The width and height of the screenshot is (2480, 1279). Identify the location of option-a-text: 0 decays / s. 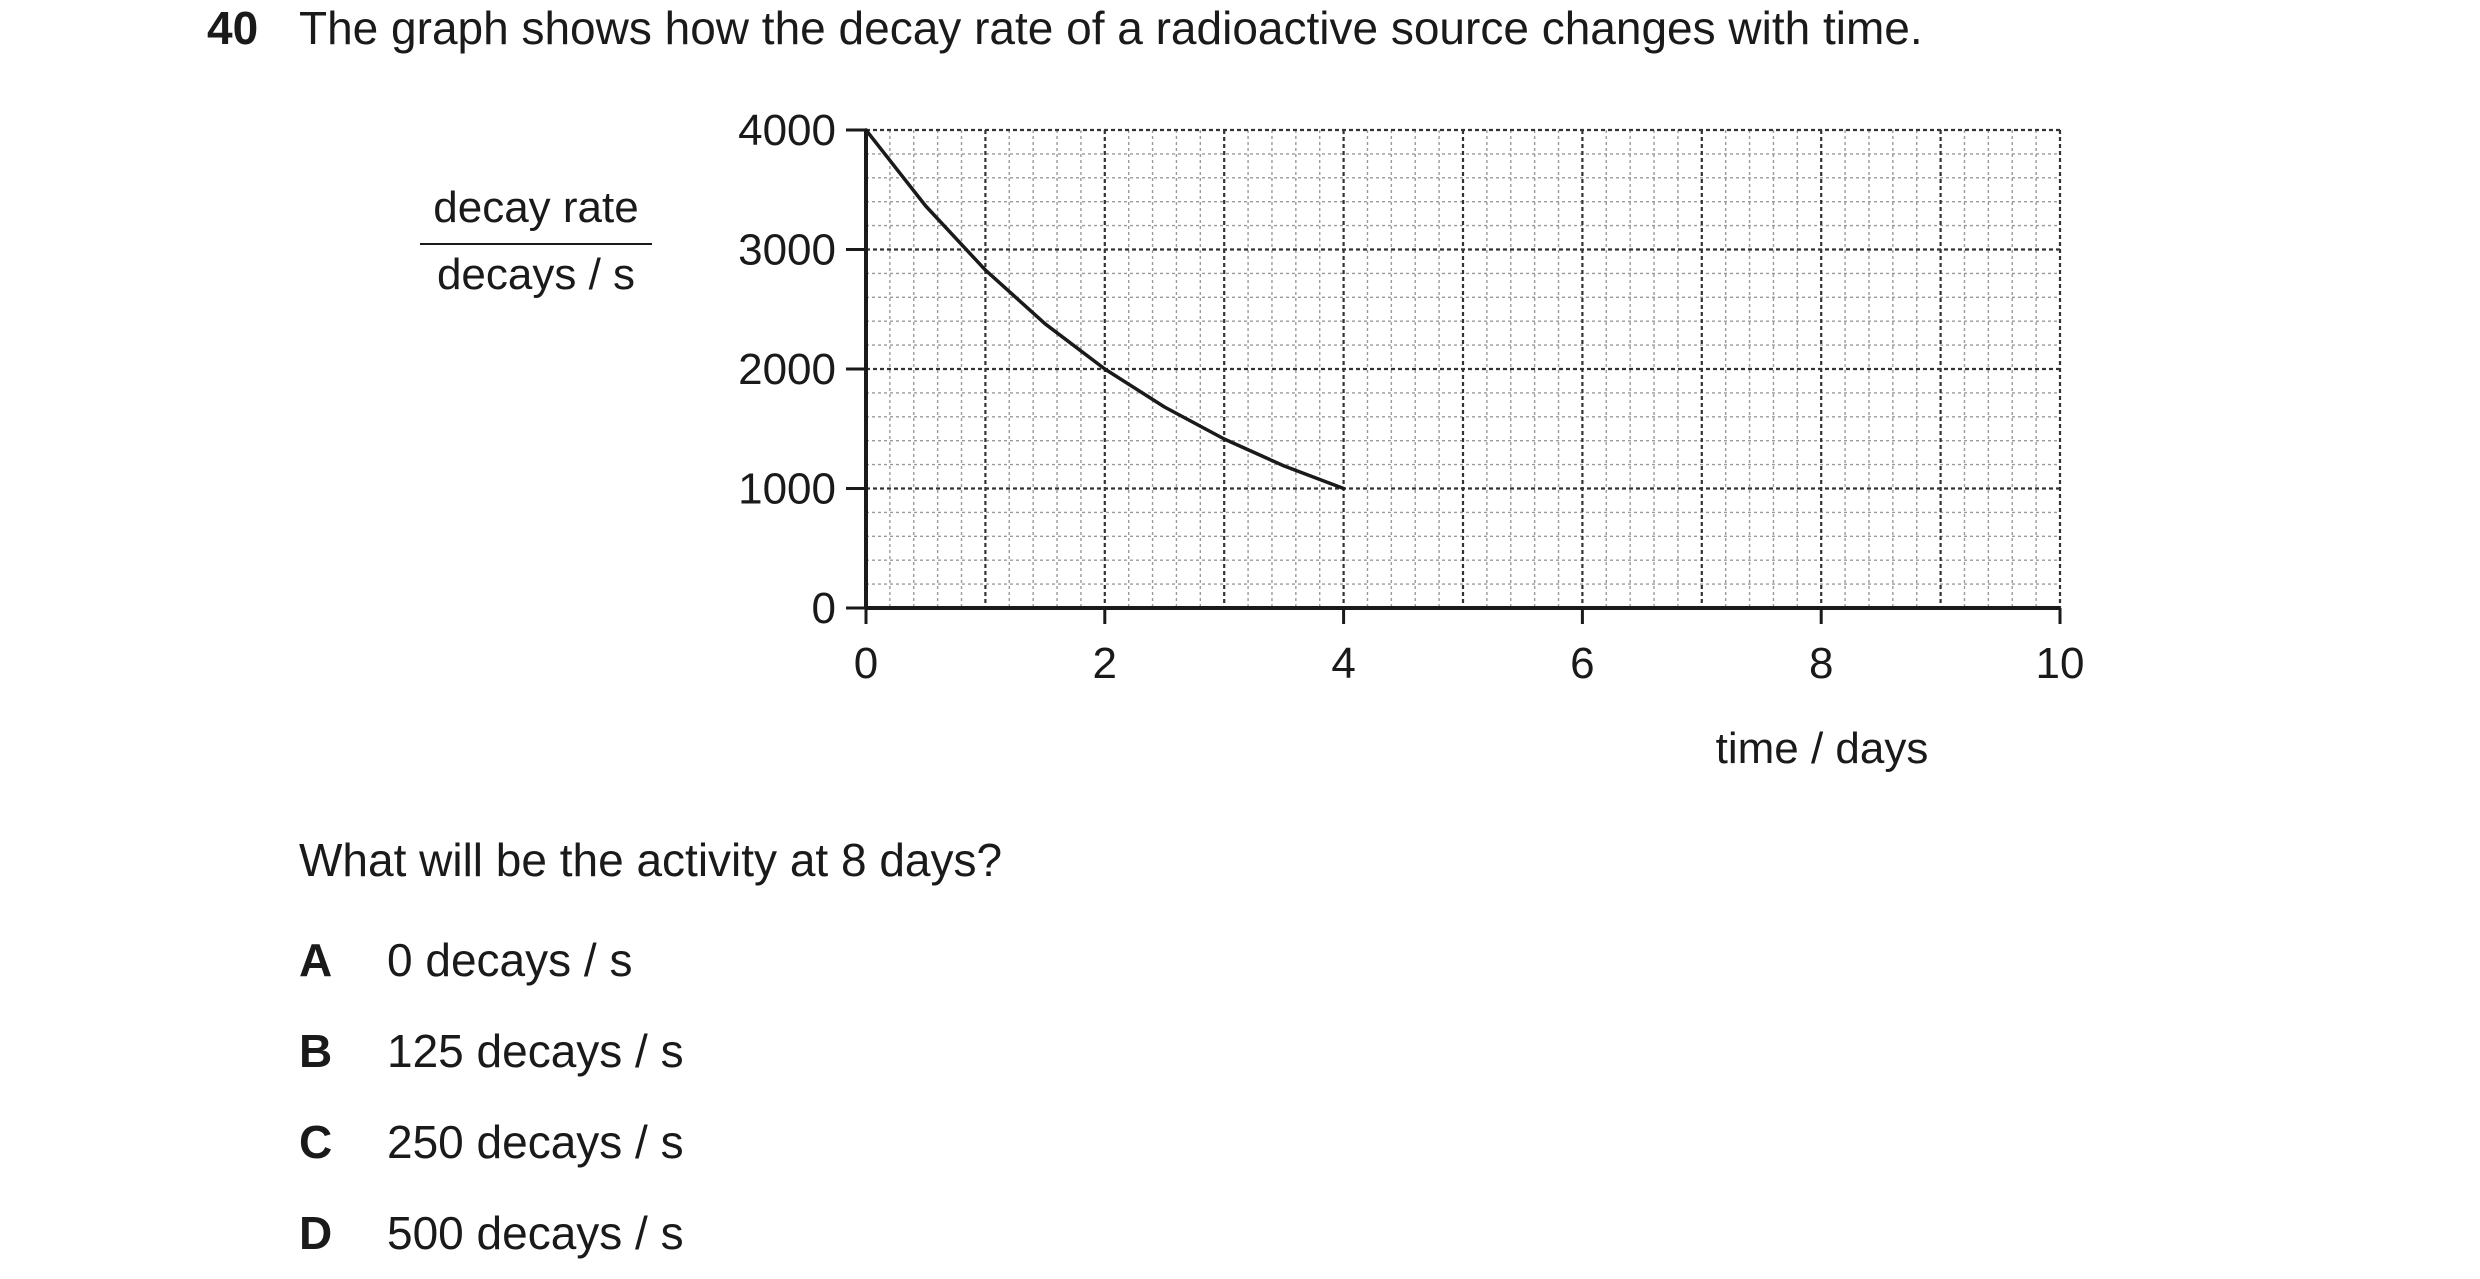
(510, 960).